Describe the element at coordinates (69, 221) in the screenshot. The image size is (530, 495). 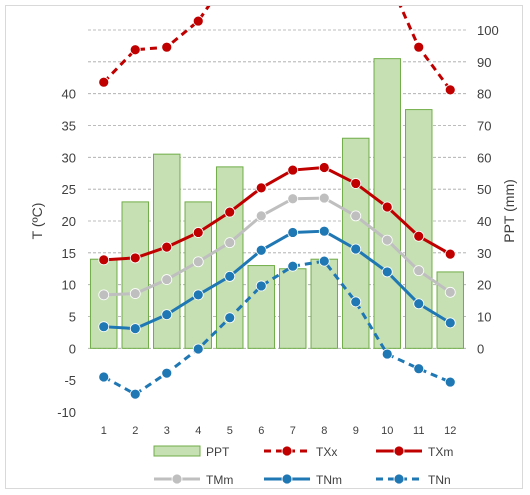
I see `y-tick-label: 20` at that location.